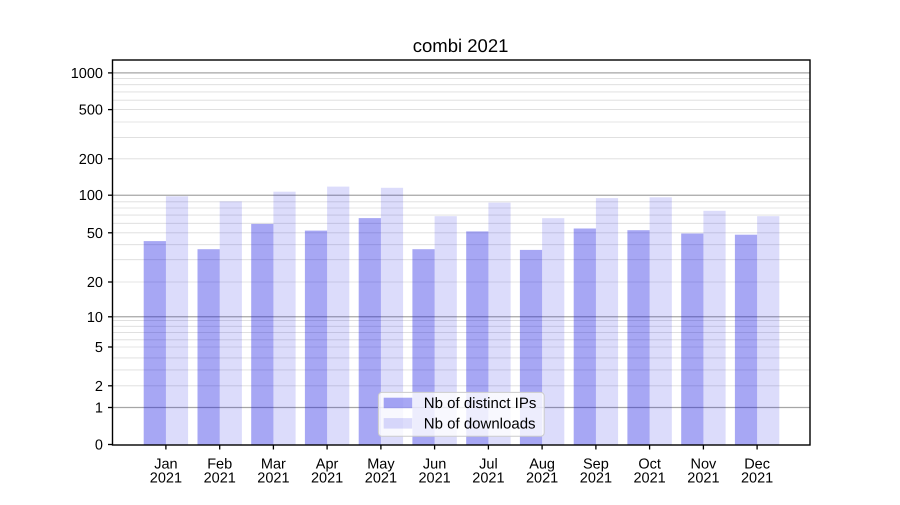 Image resolution: width=900 pixels, height=505 pixels. I want to click on svg-text: Sep, so click(596, 464).